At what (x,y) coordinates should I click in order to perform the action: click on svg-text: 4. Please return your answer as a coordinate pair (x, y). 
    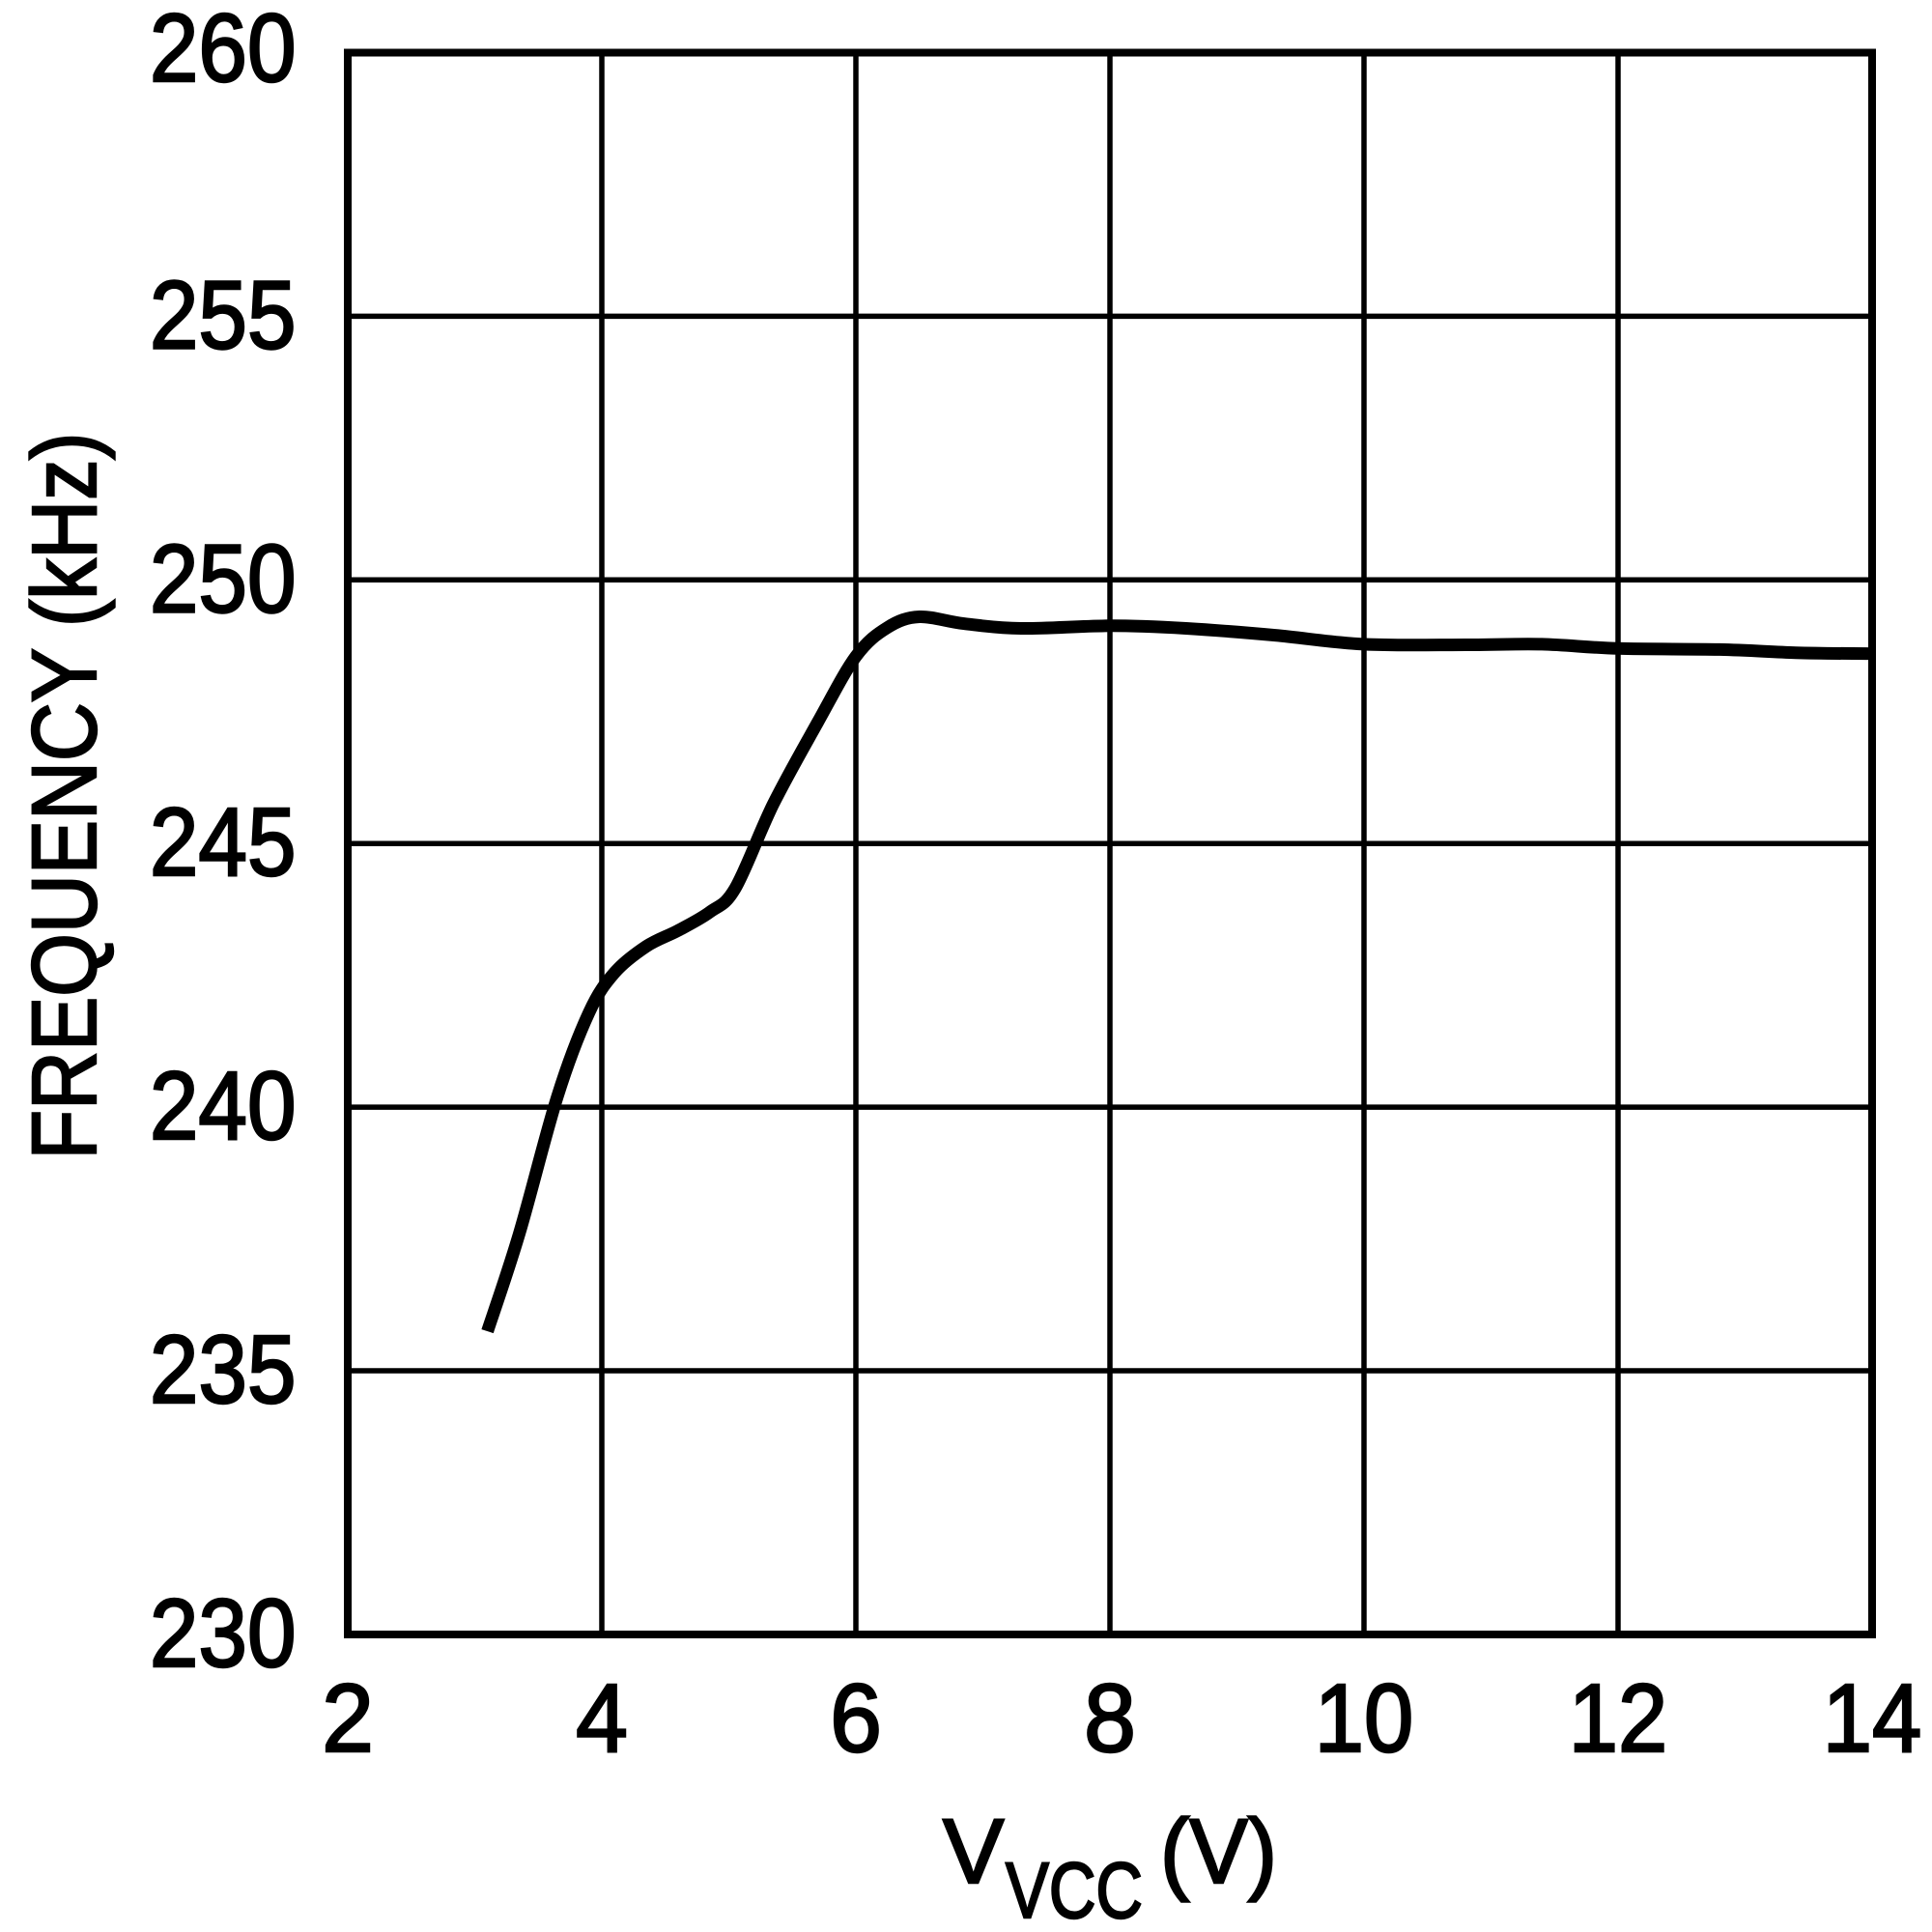
    Looking at the image, I should click on (602, 1718).